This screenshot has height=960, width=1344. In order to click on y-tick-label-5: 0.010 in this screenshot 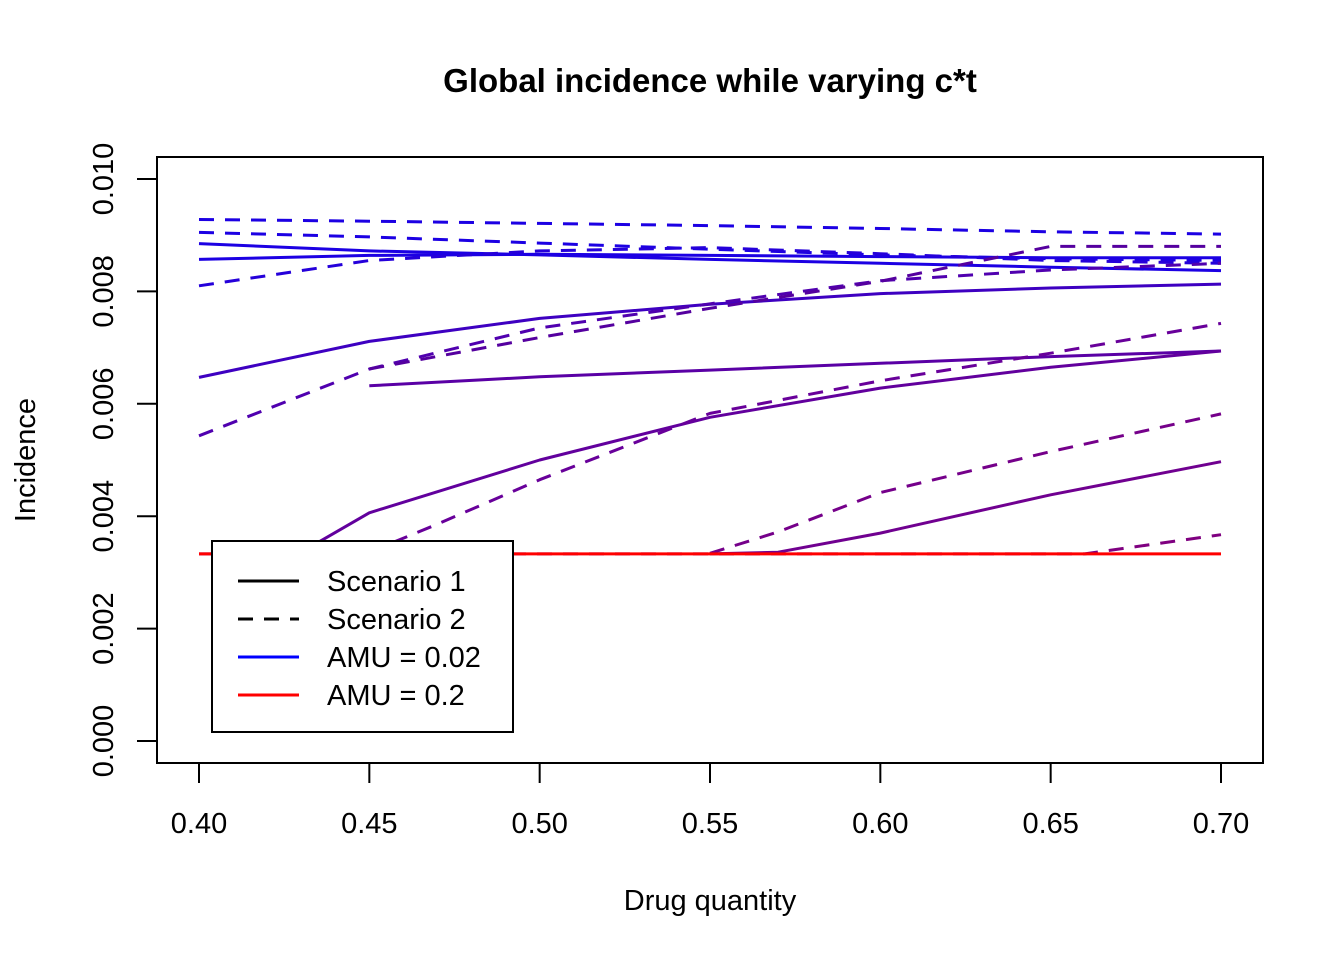, I will do `click(104, 179)`.